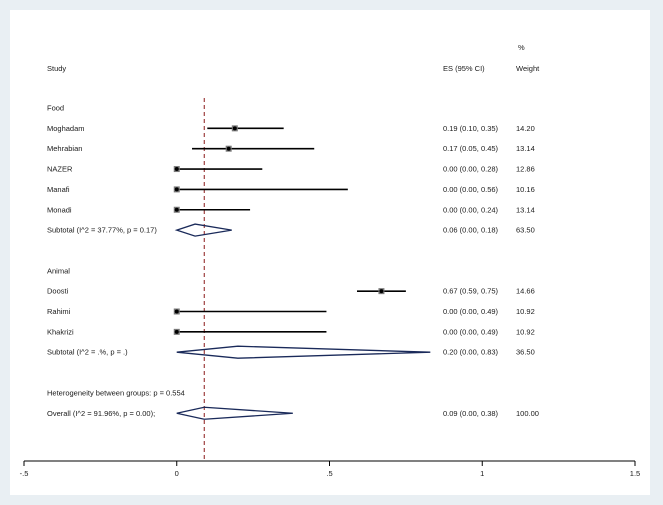  Describe the element at coordinates (635, 473) in the screenshot. I see `x-tick-label-1.5: 1.5` at that location.